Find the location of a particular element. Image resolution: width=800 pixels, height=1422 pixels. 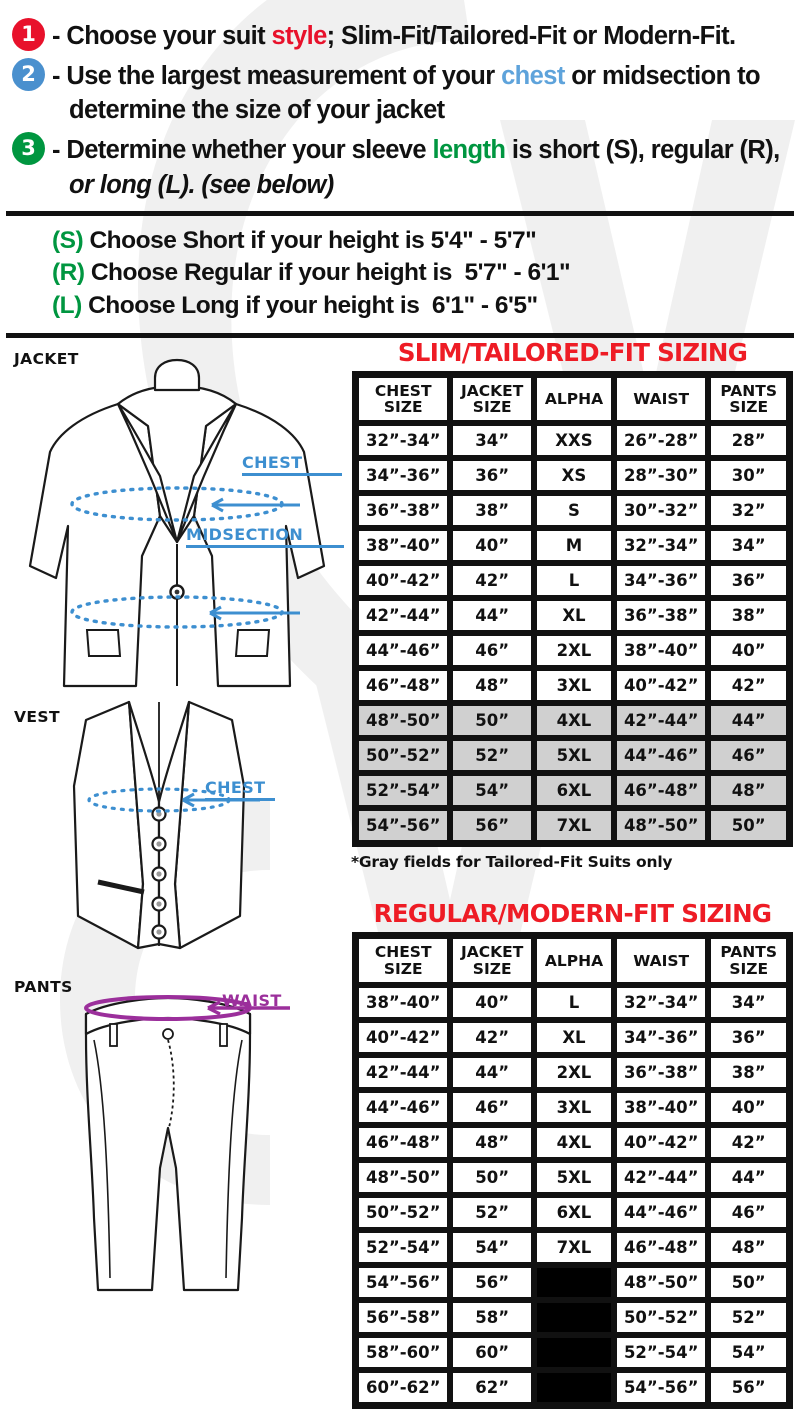

cell-alpha: 7XL is located at coordinates (573, 826).